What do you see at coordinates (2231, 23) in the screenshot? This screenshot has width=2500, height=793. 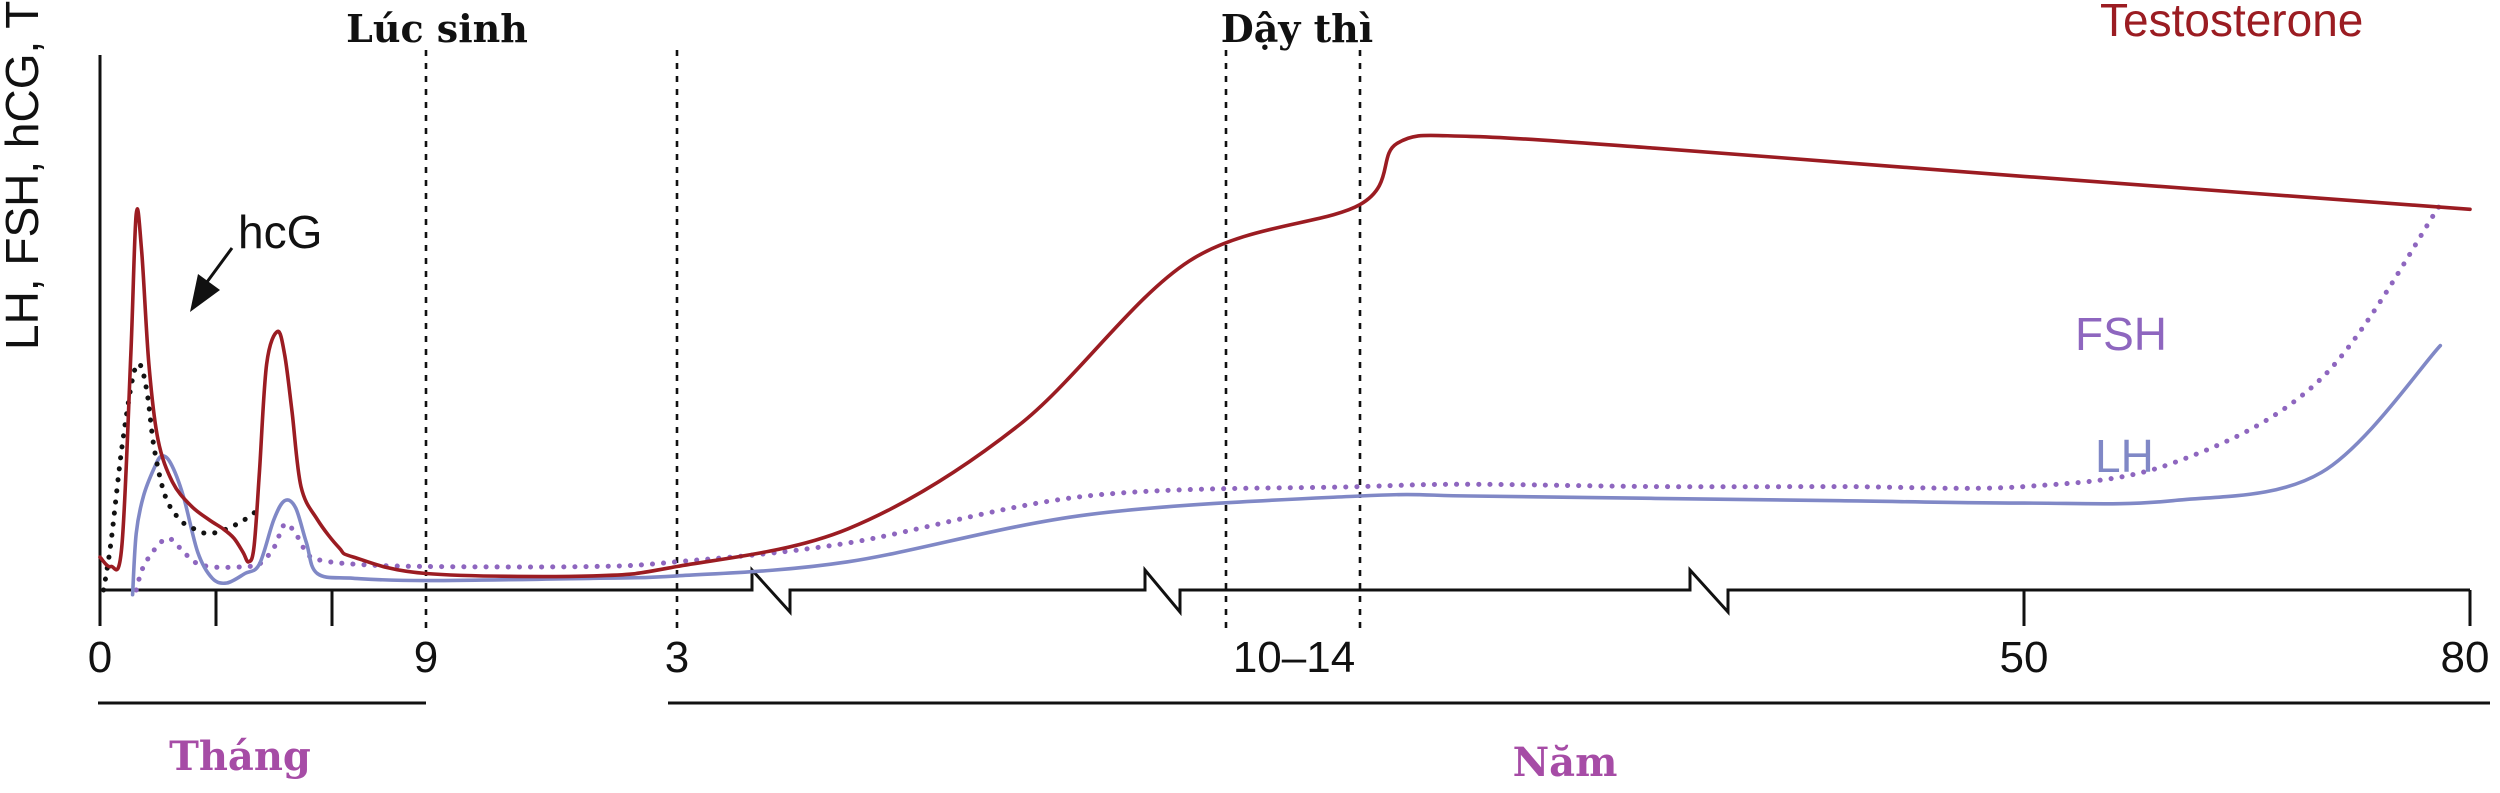 I see `series-label-testosterone: Testosterone` at bounding box center [2231, 23].